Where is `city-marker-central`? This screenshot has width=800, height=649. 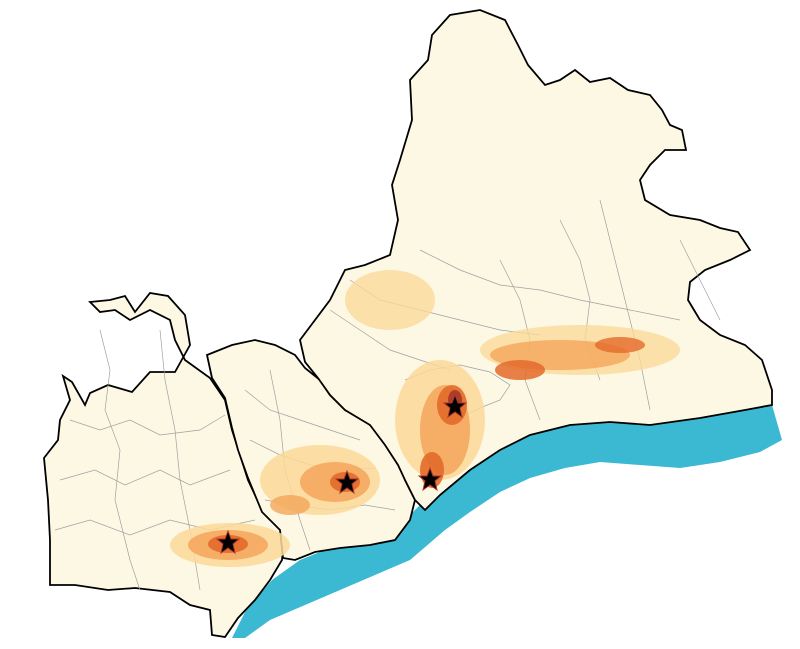 city-marker-central is located at coordinates (347, 482).